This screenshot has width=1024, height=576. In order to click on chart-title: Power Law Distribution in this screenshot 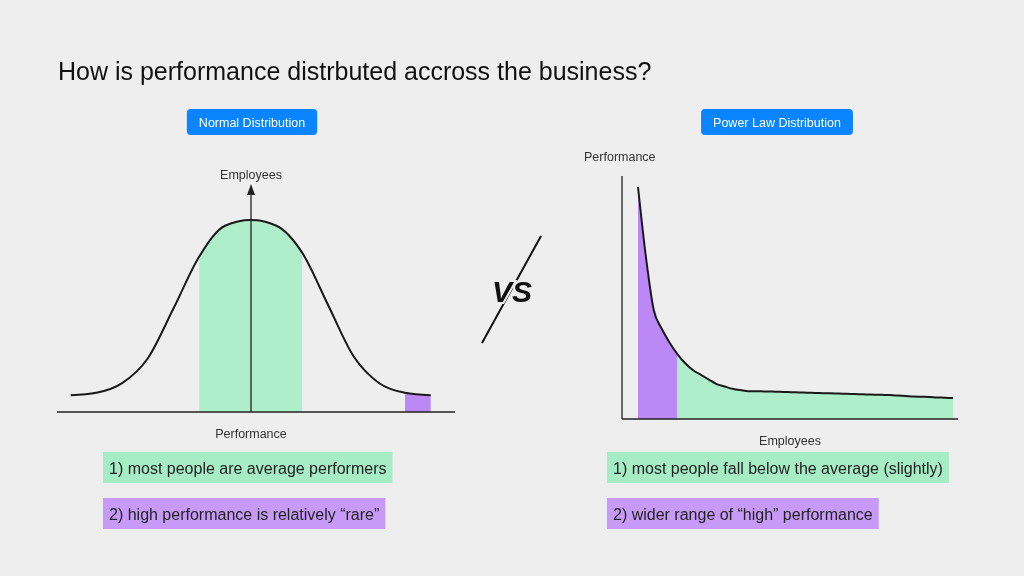, I will do `click(777, 123)`.